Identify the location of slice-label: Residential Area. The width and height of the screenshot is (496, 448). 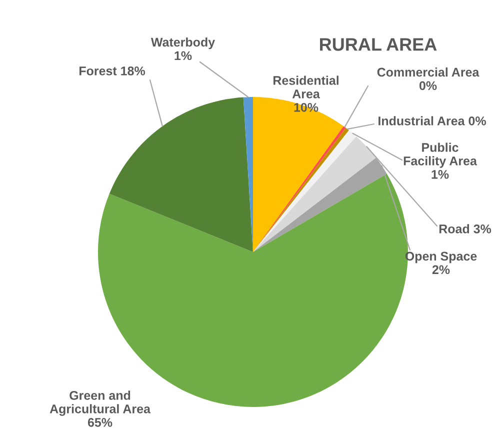
(305, 87).